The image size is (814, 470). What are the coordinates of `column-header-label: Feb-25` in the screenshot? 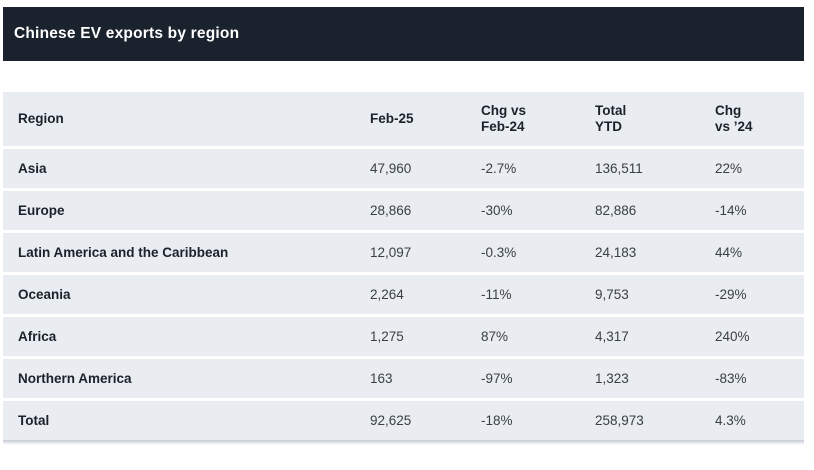 It's located at (392, 119).